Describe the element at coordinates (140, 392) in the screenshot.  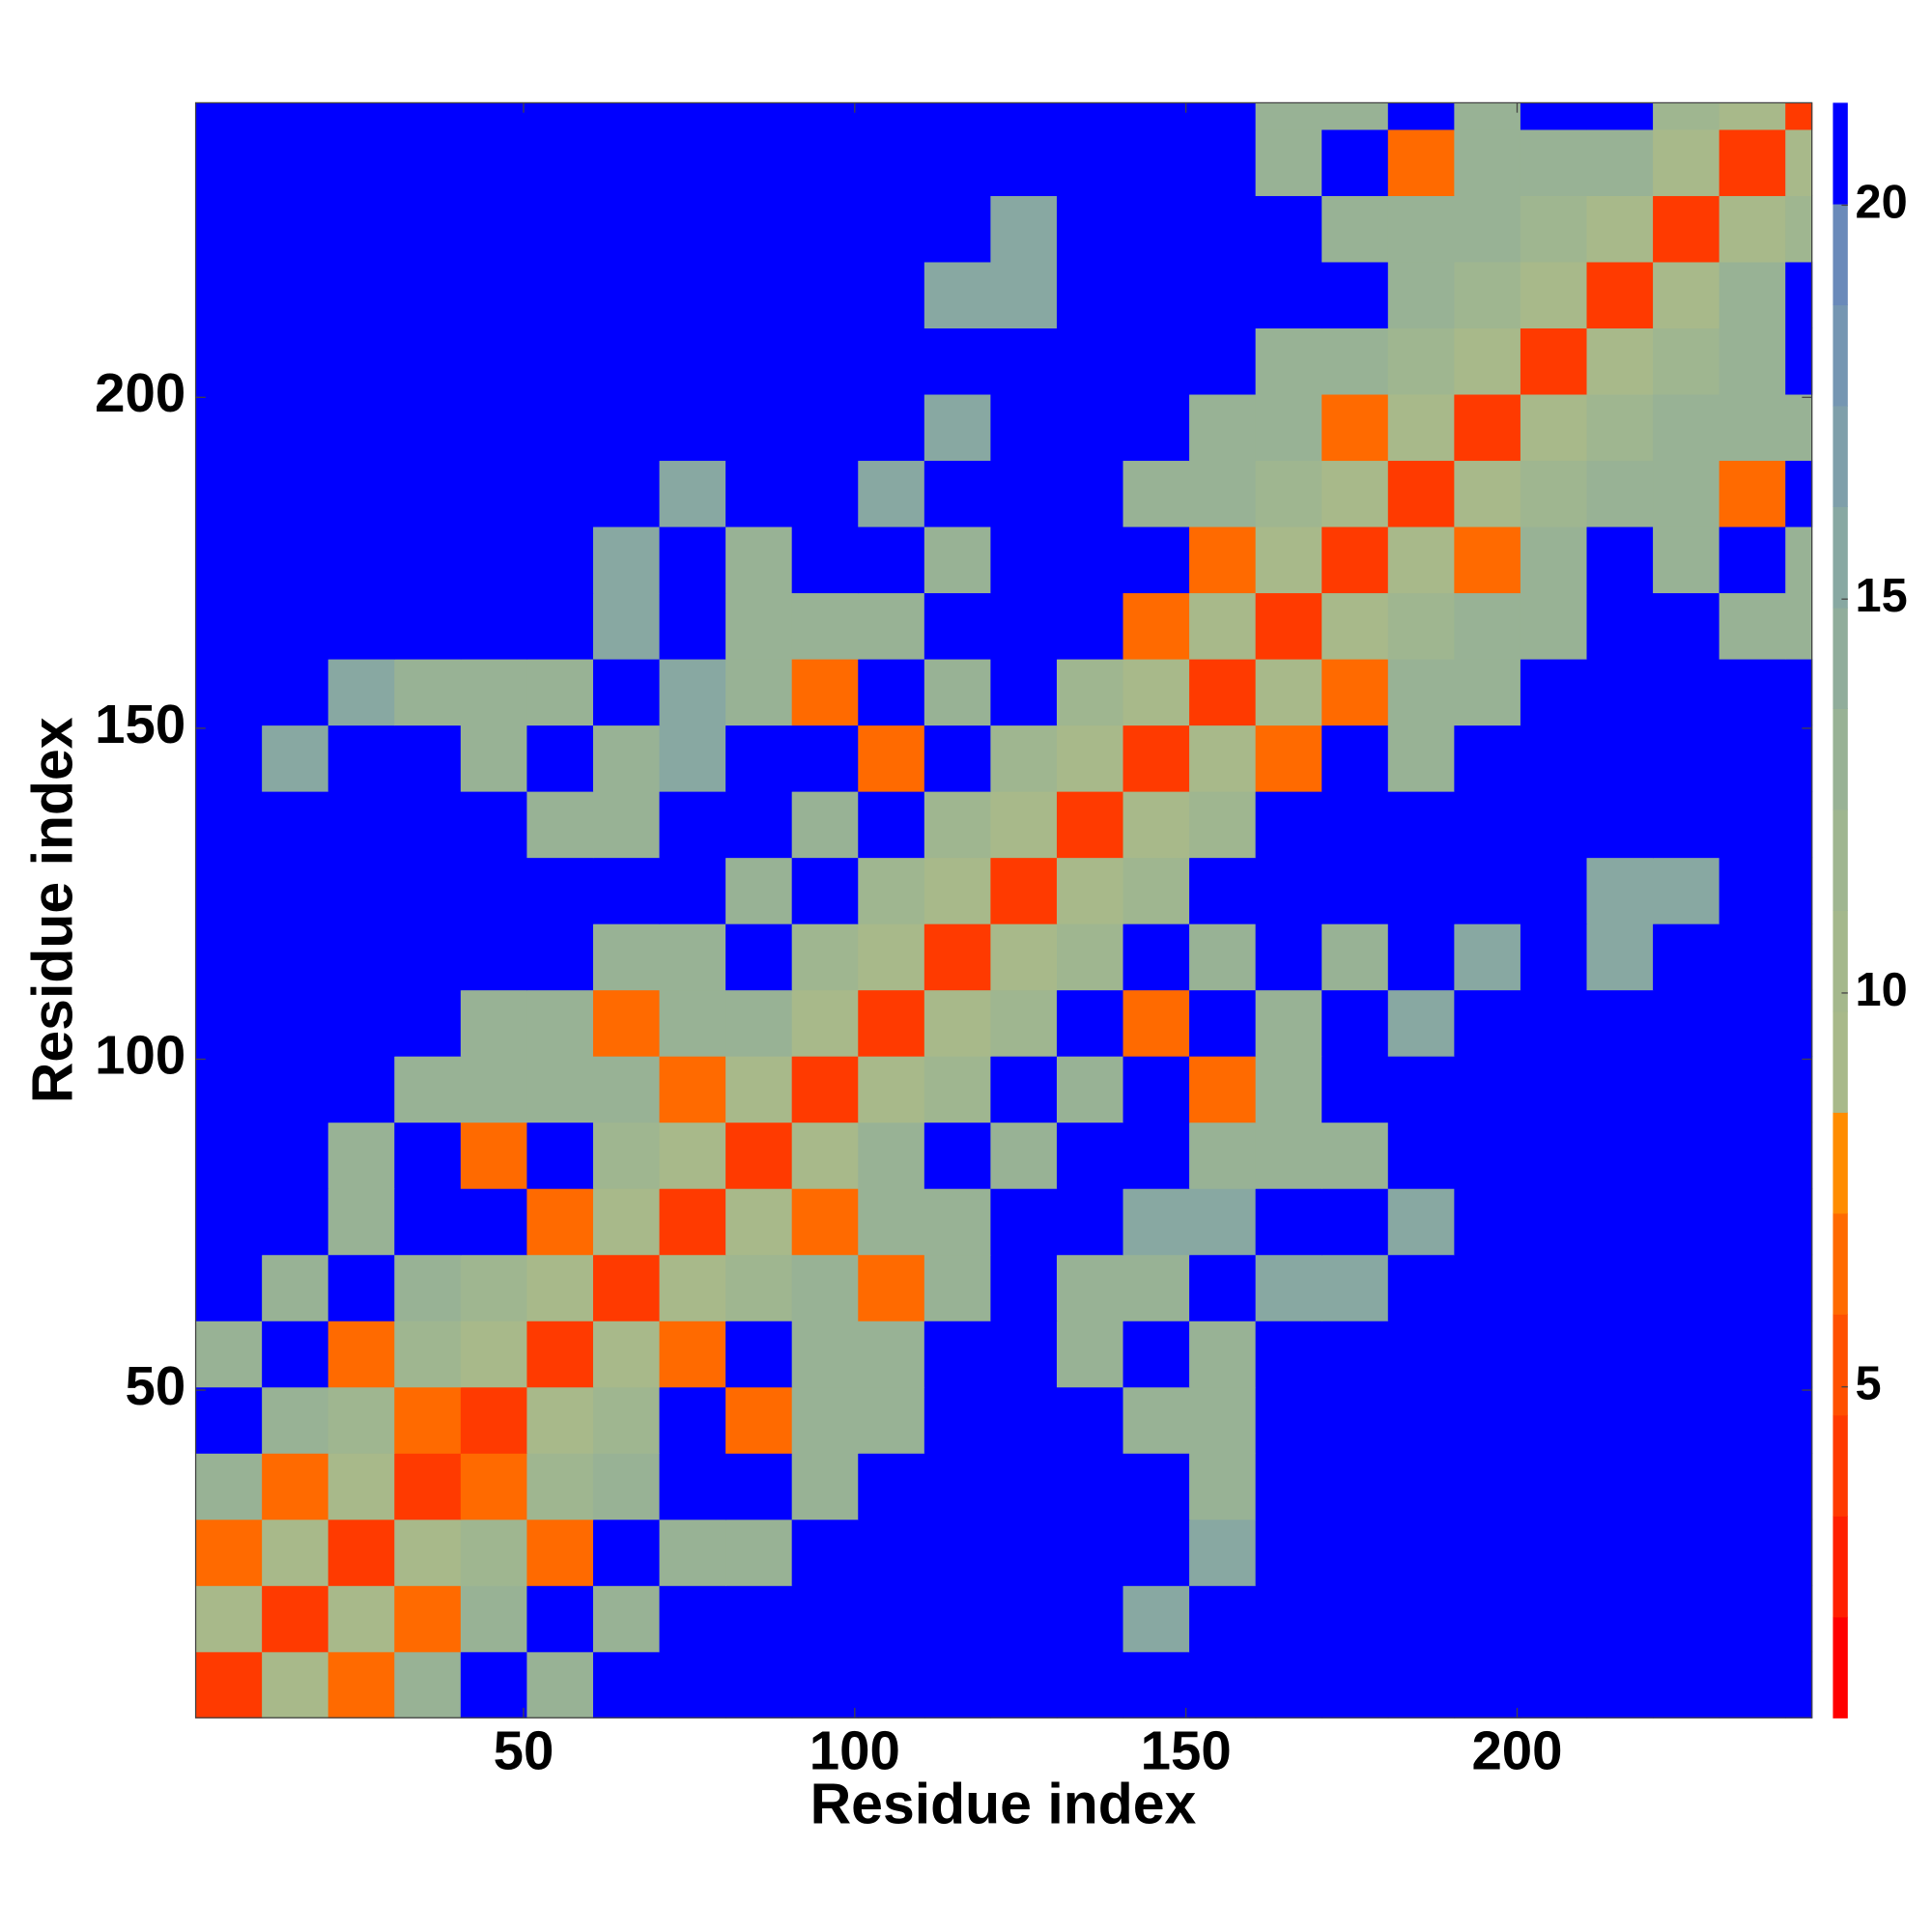
I see `y-tick-label: 200` at that location.